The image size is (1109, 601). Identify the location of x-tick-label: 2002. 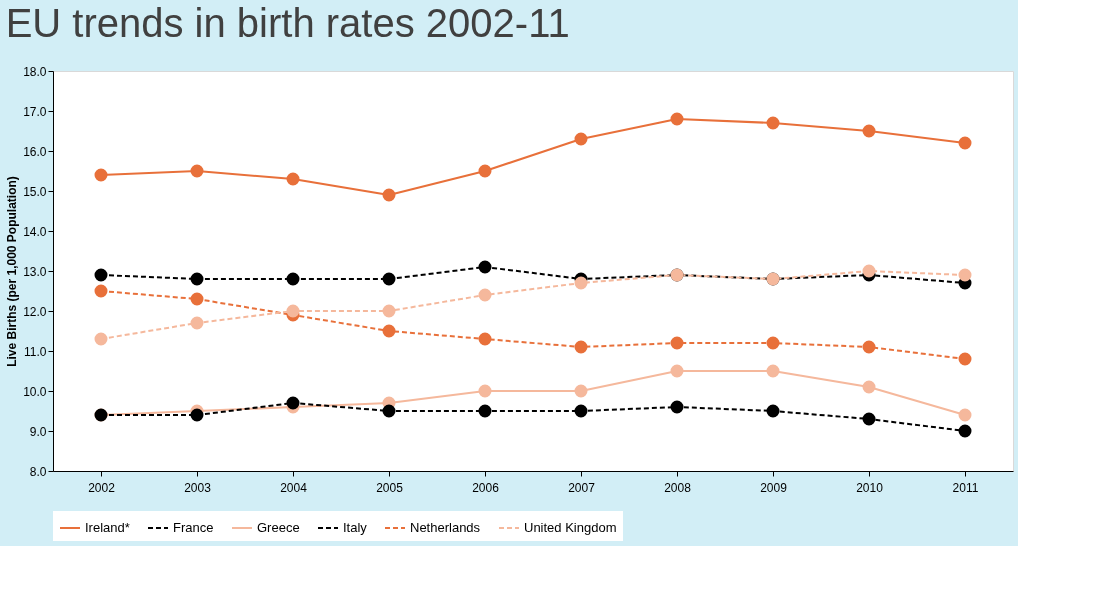
(102, 487).